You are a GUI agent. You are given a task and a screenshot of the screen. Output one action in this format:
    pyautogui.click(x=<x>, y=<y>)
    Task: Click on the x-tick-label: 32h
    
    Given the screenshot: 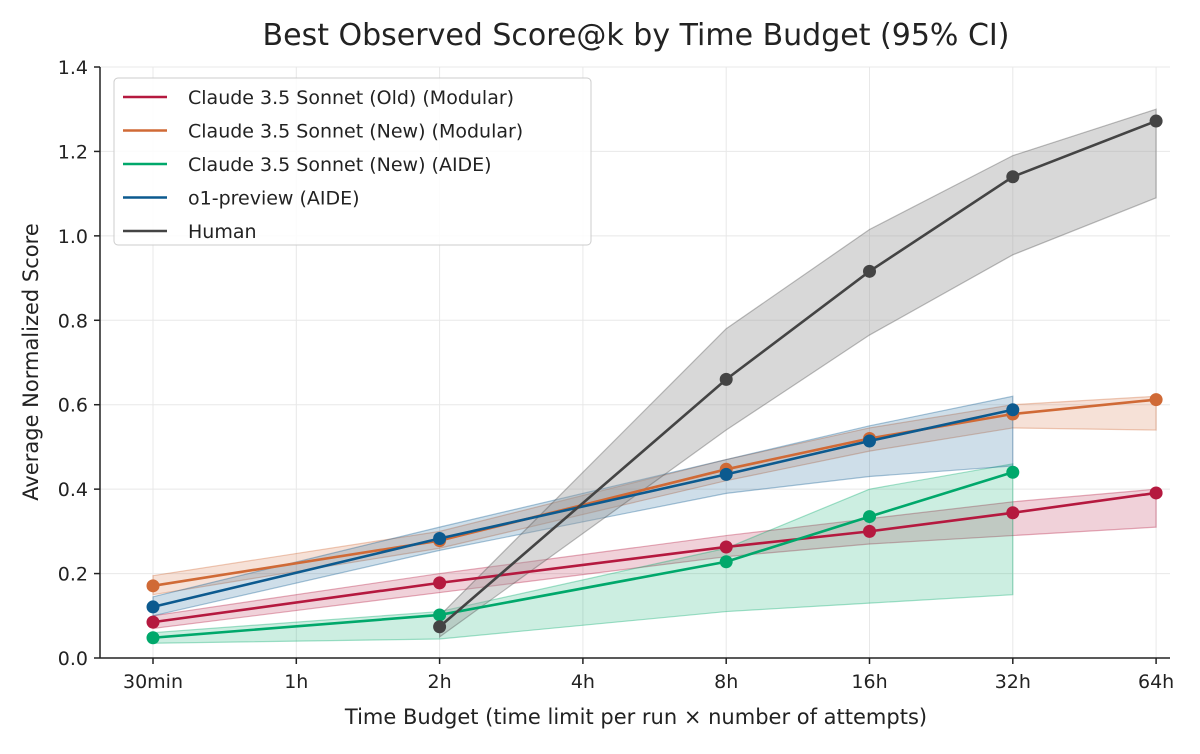 What is the action you would take?
    pyautogui.click(x=1013, y=682)
    